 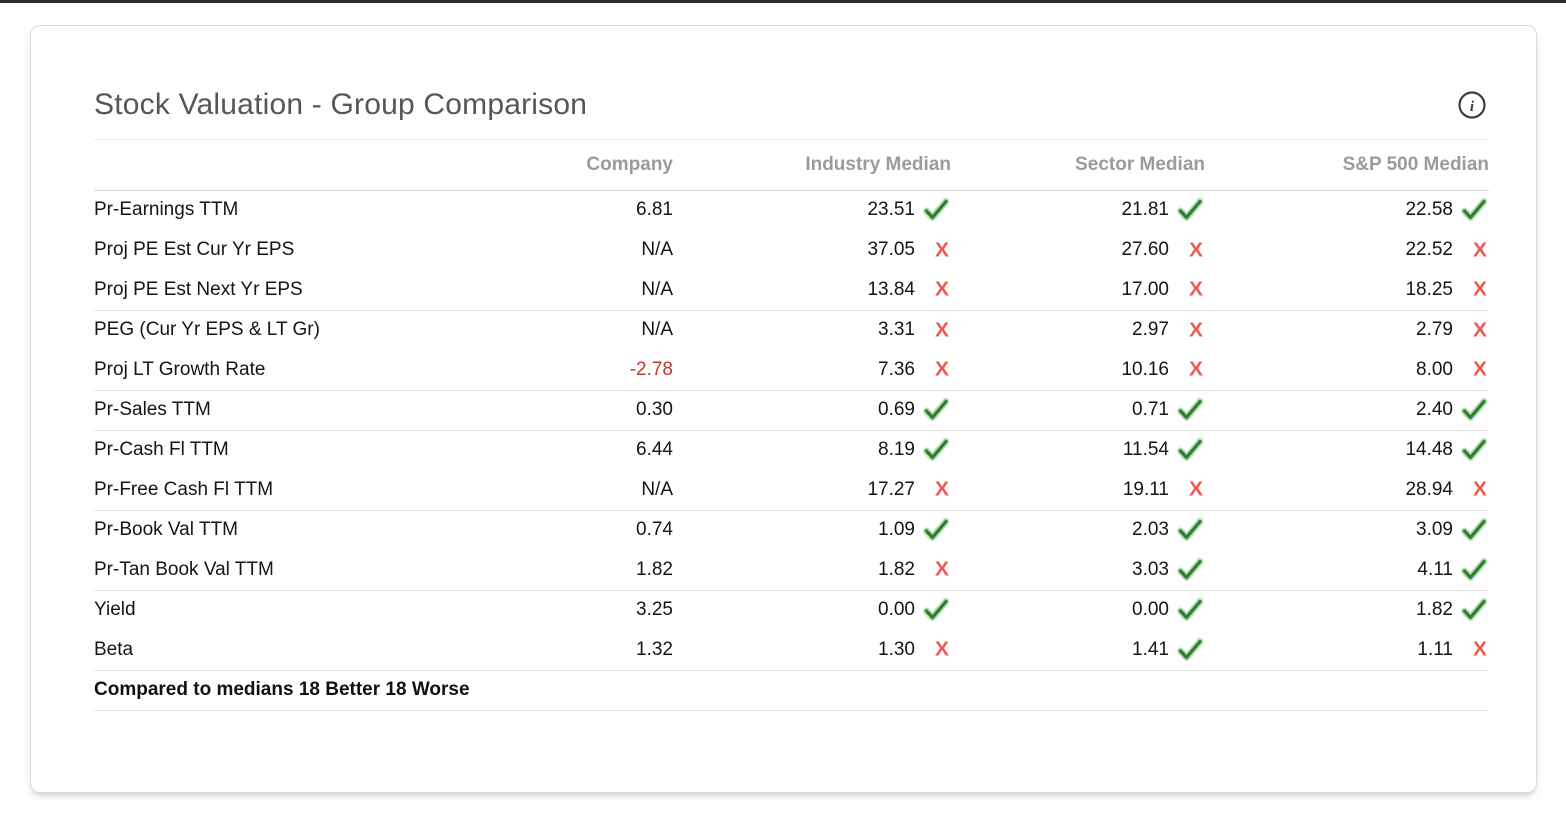 What do you see at coordinates (613, 370) in the screenshot?
I see `company-value-cell: -2.78` at bounding box center [613, 370].